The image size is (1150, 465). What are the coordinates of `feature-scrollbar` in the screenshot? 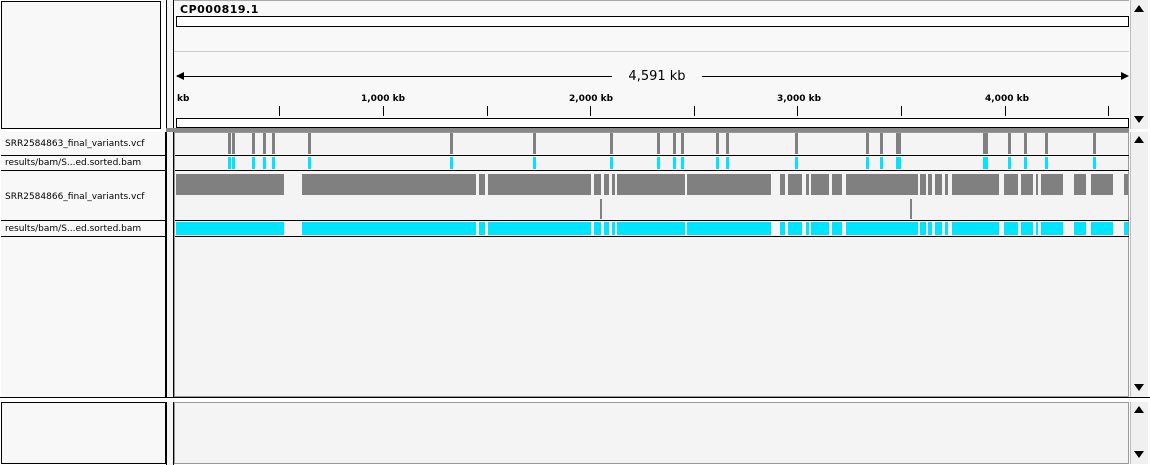 It's located at (1139, 433).